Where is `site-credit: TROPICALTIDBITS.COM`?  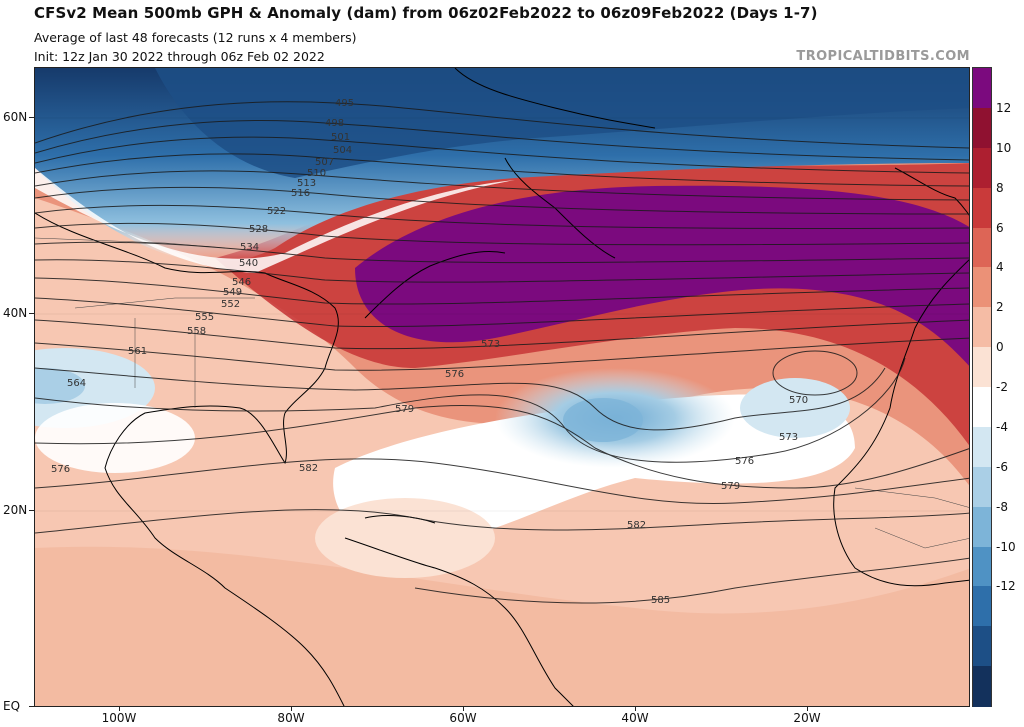
site-credit: TROPICALTIDBITS.COM is located at coordinates (883, 56).